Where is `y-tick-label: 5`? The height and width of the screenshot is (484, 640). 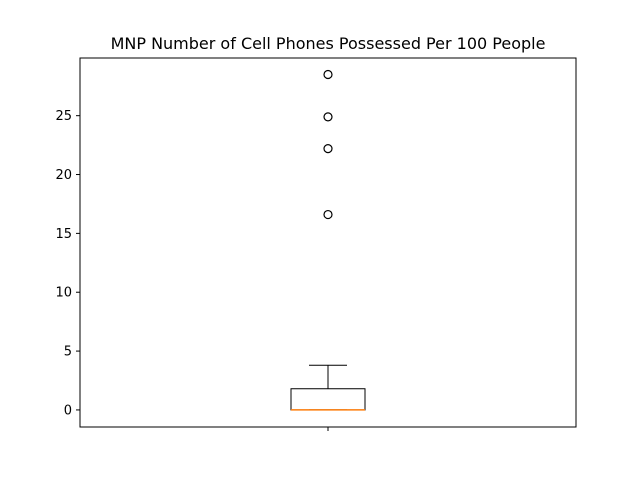 y-tick-label: 5 is located at coordinates (68, 352).